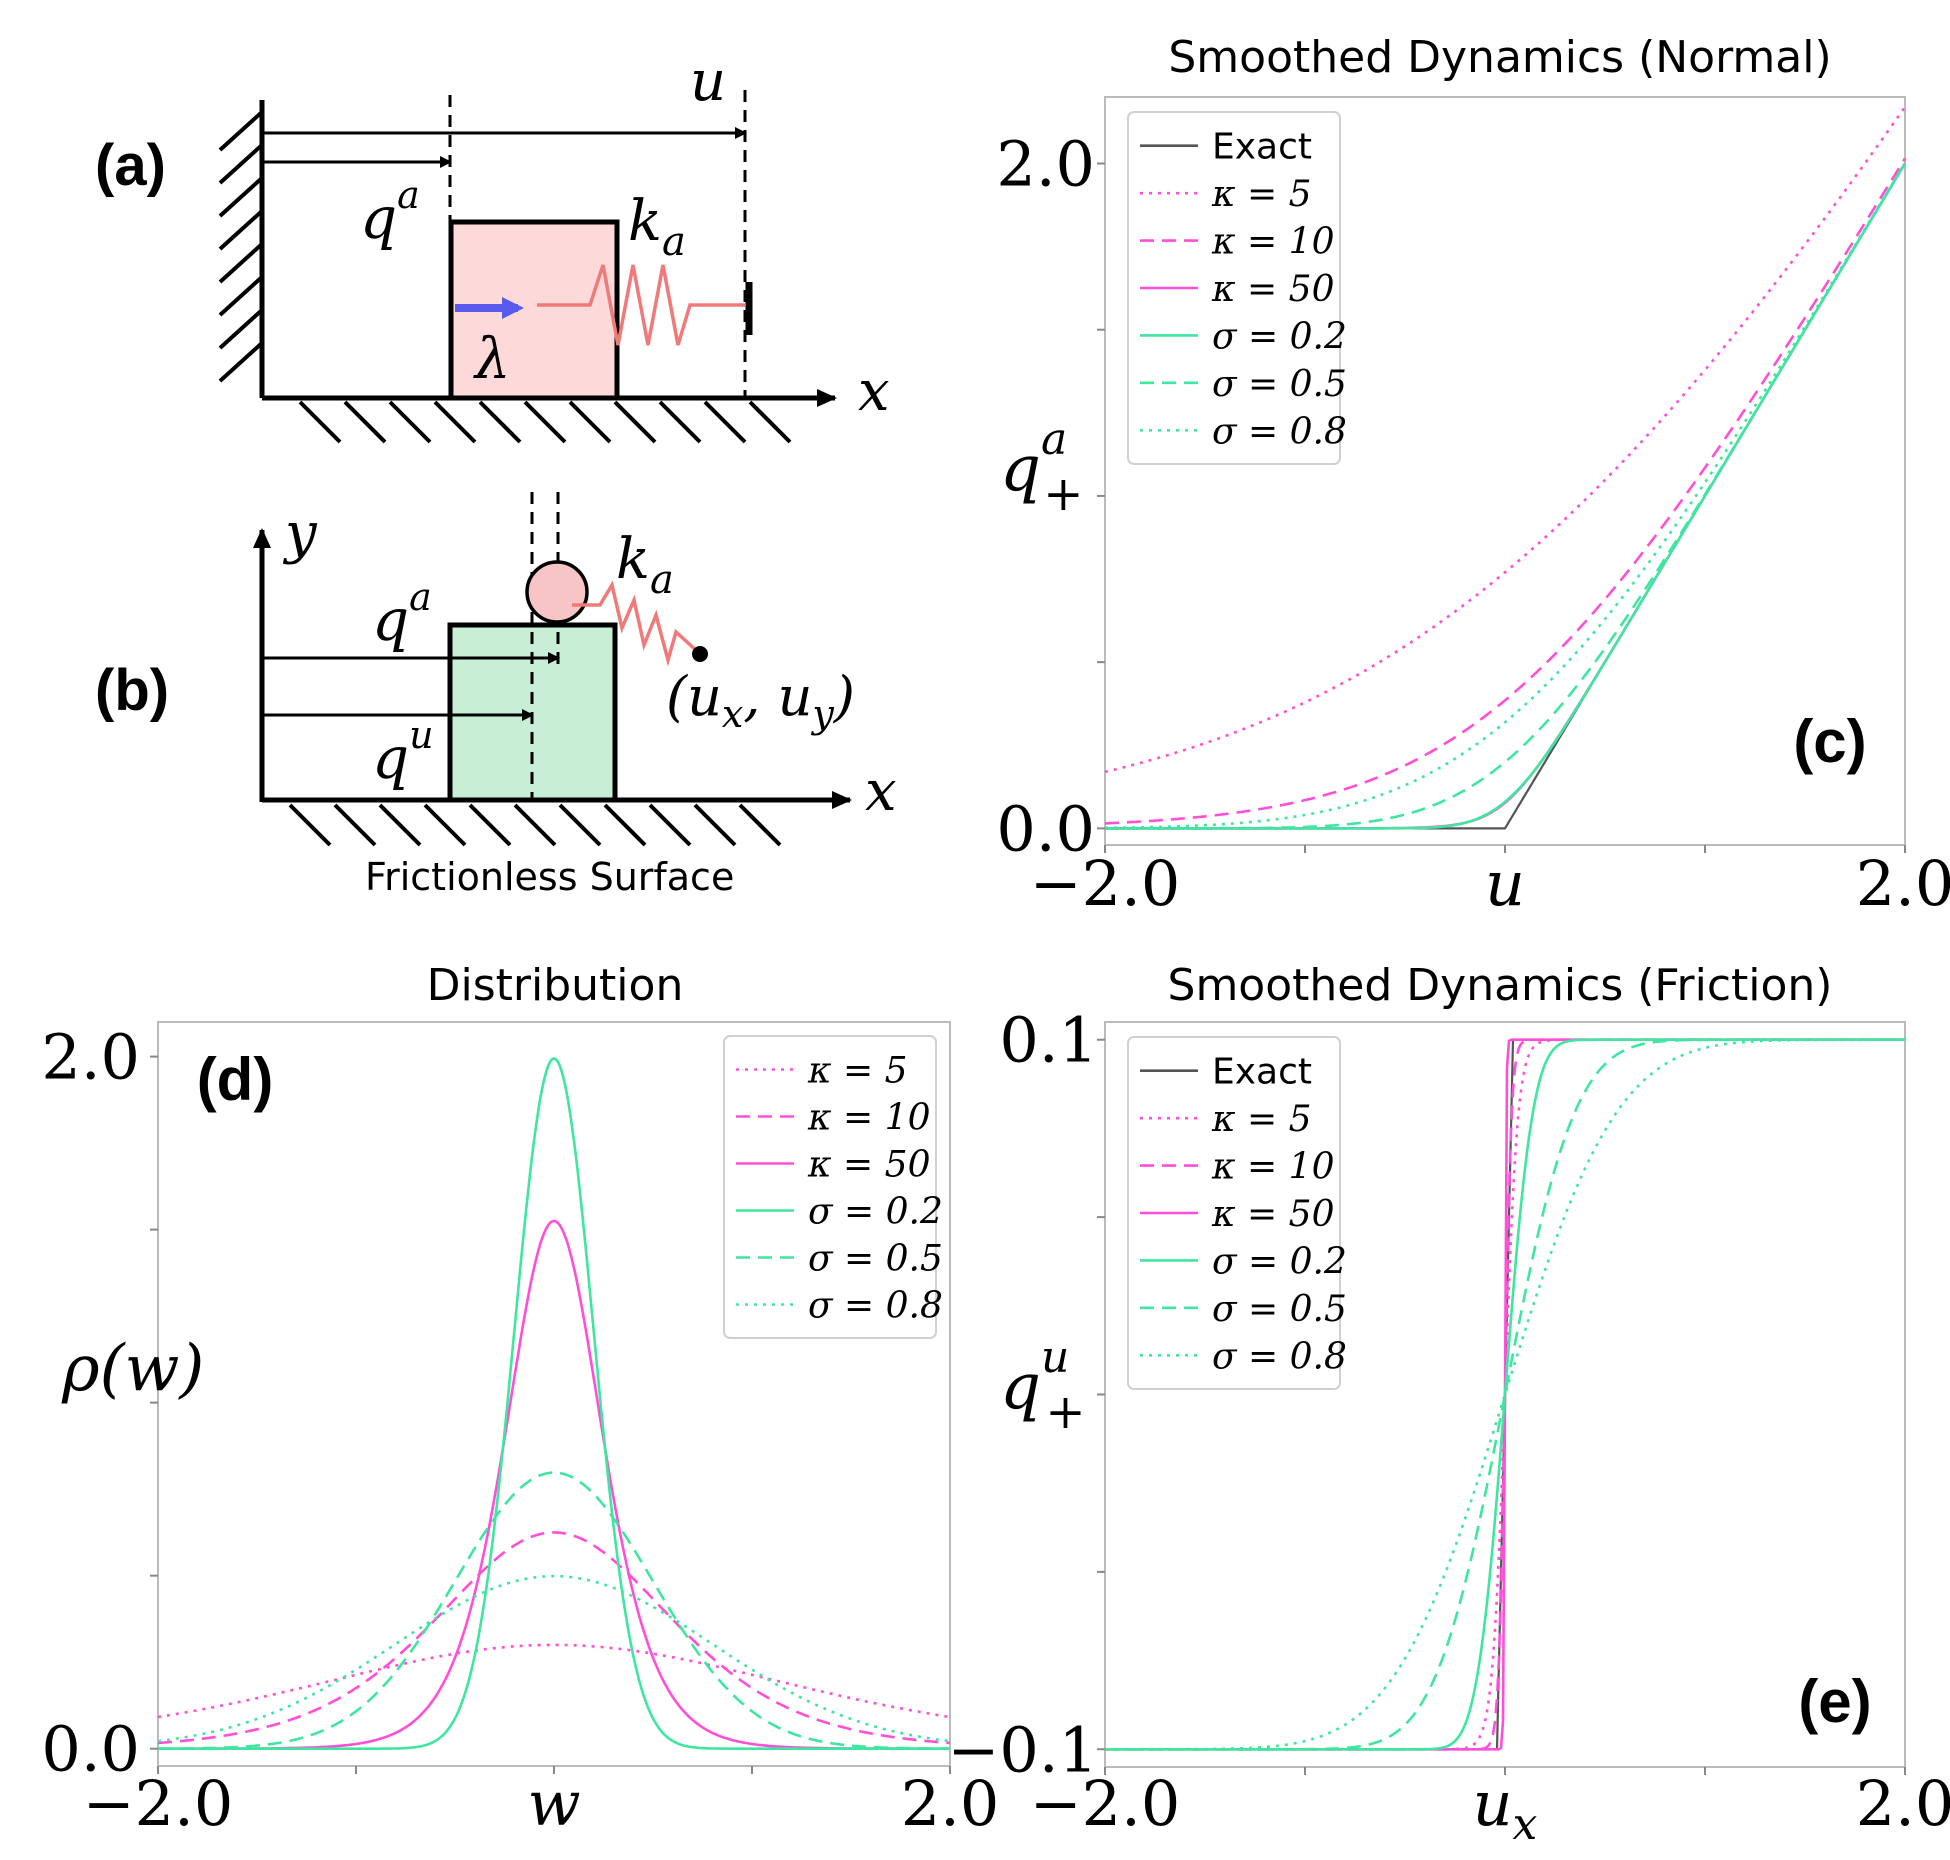 Image resolution: width=1950 pixels, height=1860 pixels. Describe the element at coordinates (1262, 1072) in the screenshot. I see `chart-e-legend-label: Exact` at that location.